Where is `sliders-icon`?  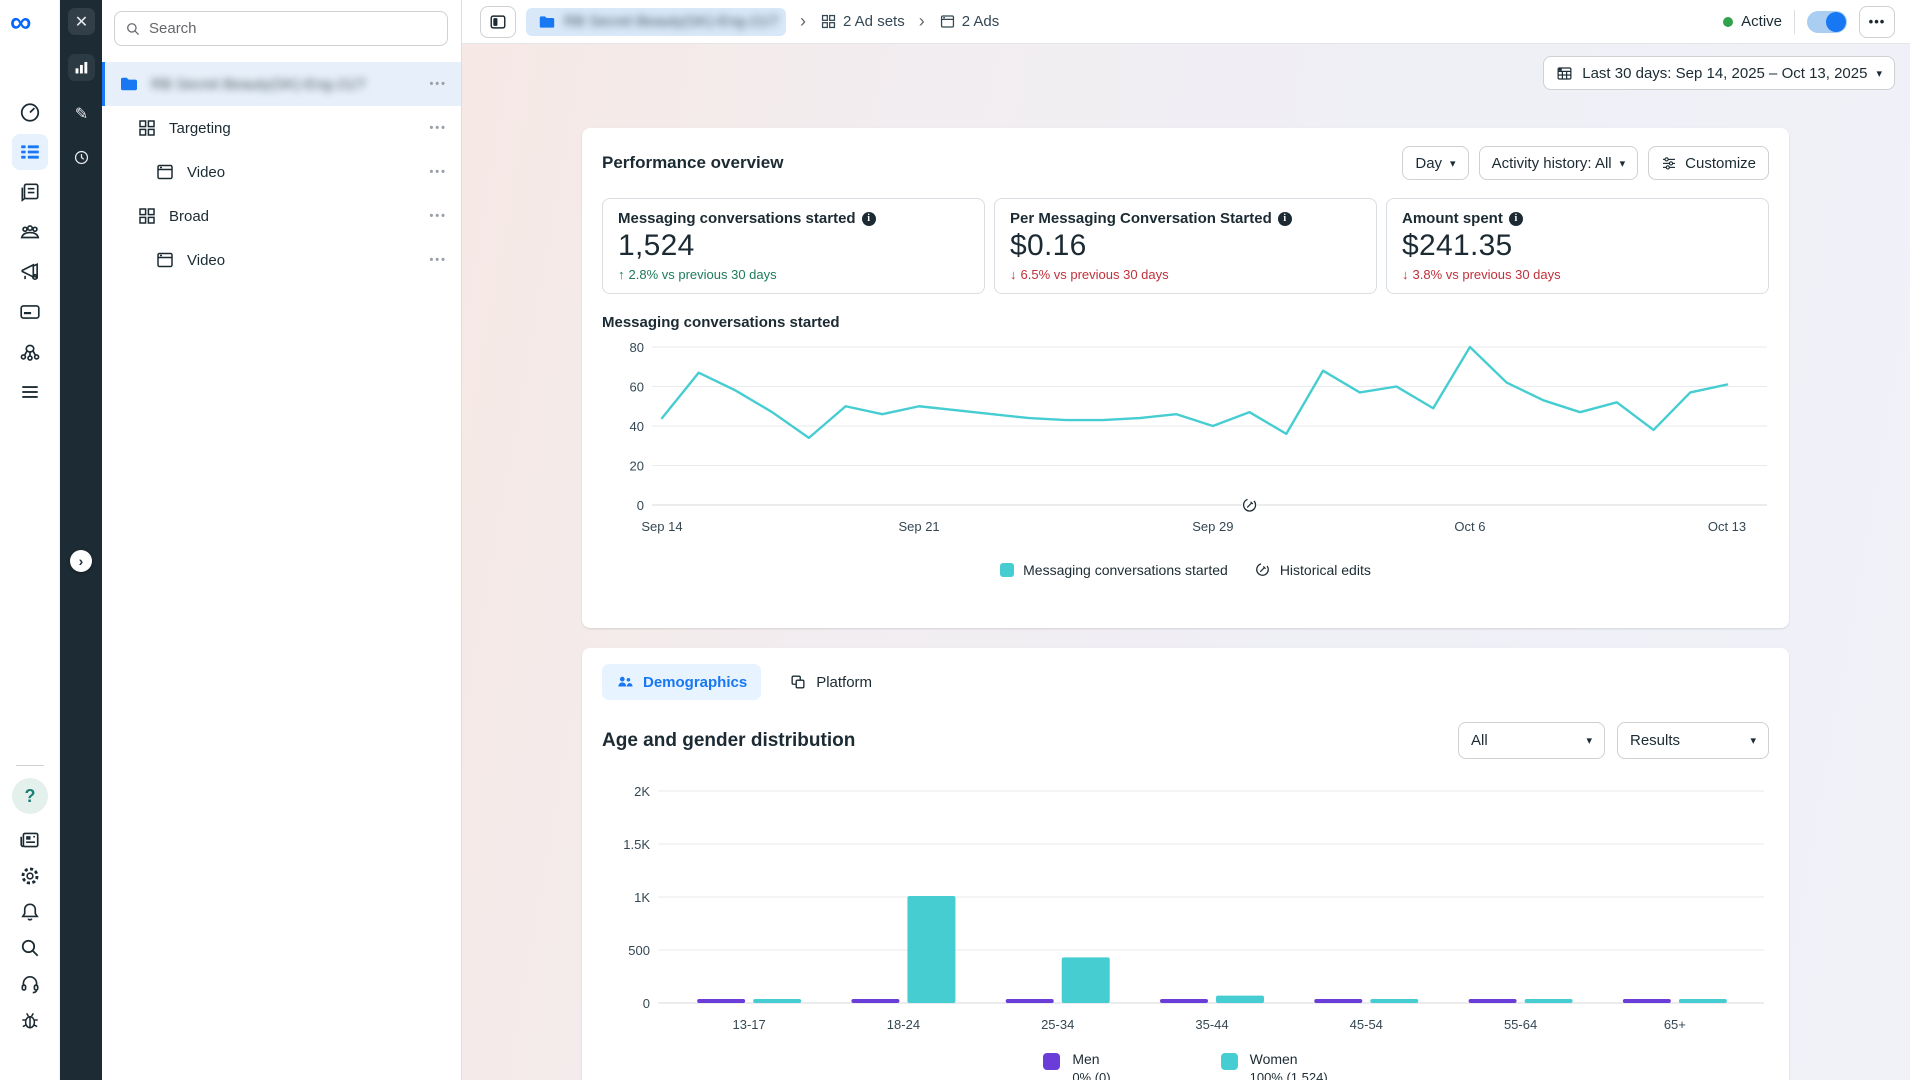
sliders-icon is located at coordinates (1669, 163).